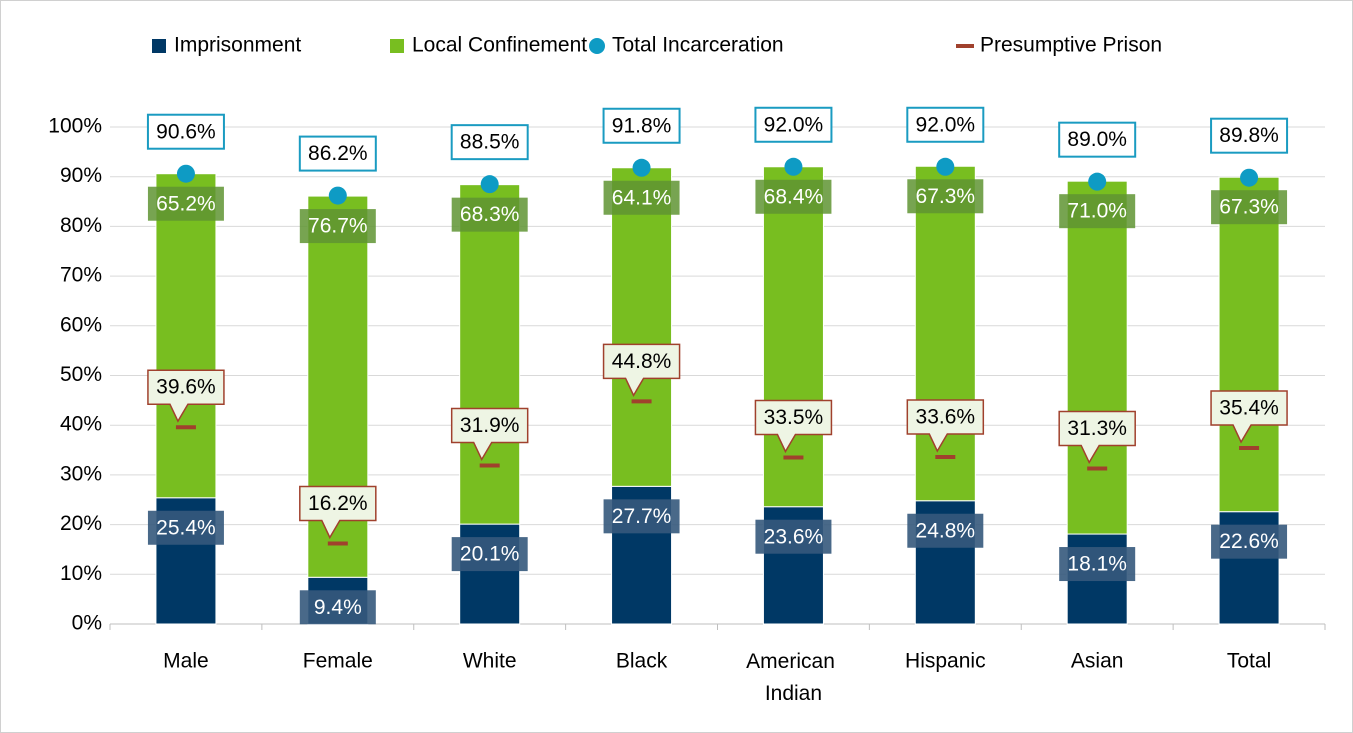  Describe the element at coordinates (946, 417) in the screenshot. I see `data-label: 33.6%` at that location.